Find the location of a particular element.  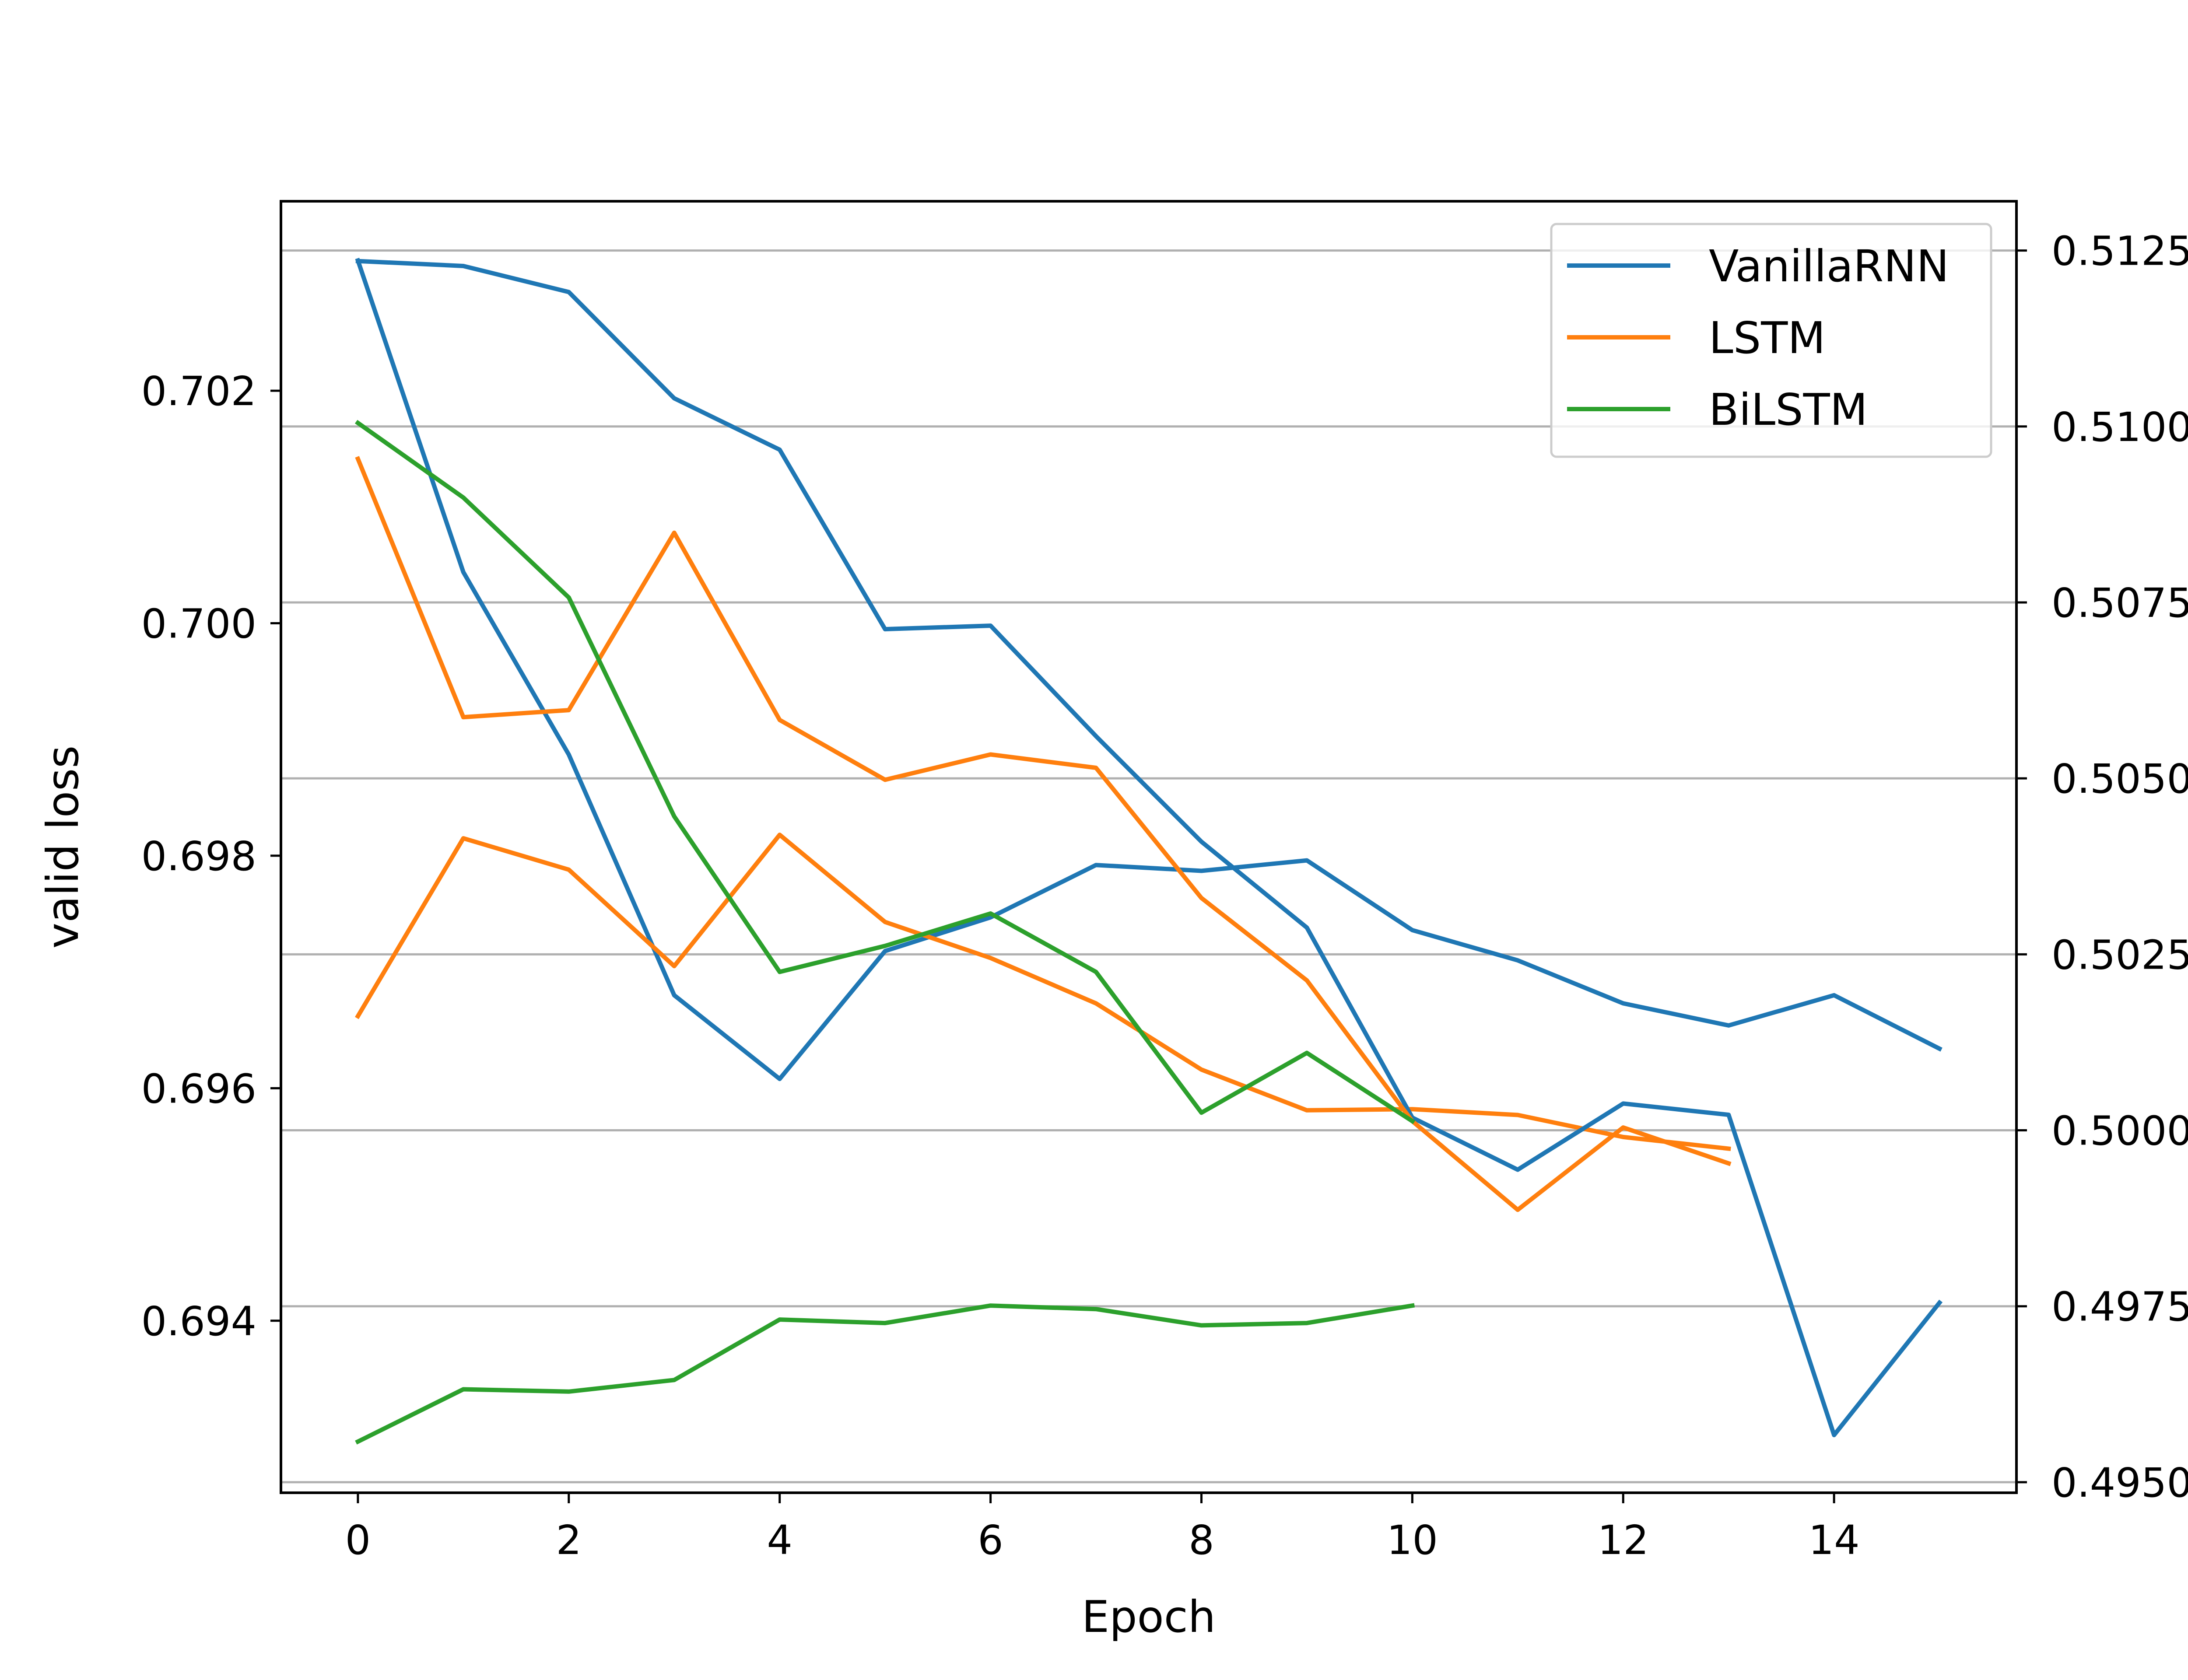

x-tick-label: 14 is located at coordinates (1834, 1540).